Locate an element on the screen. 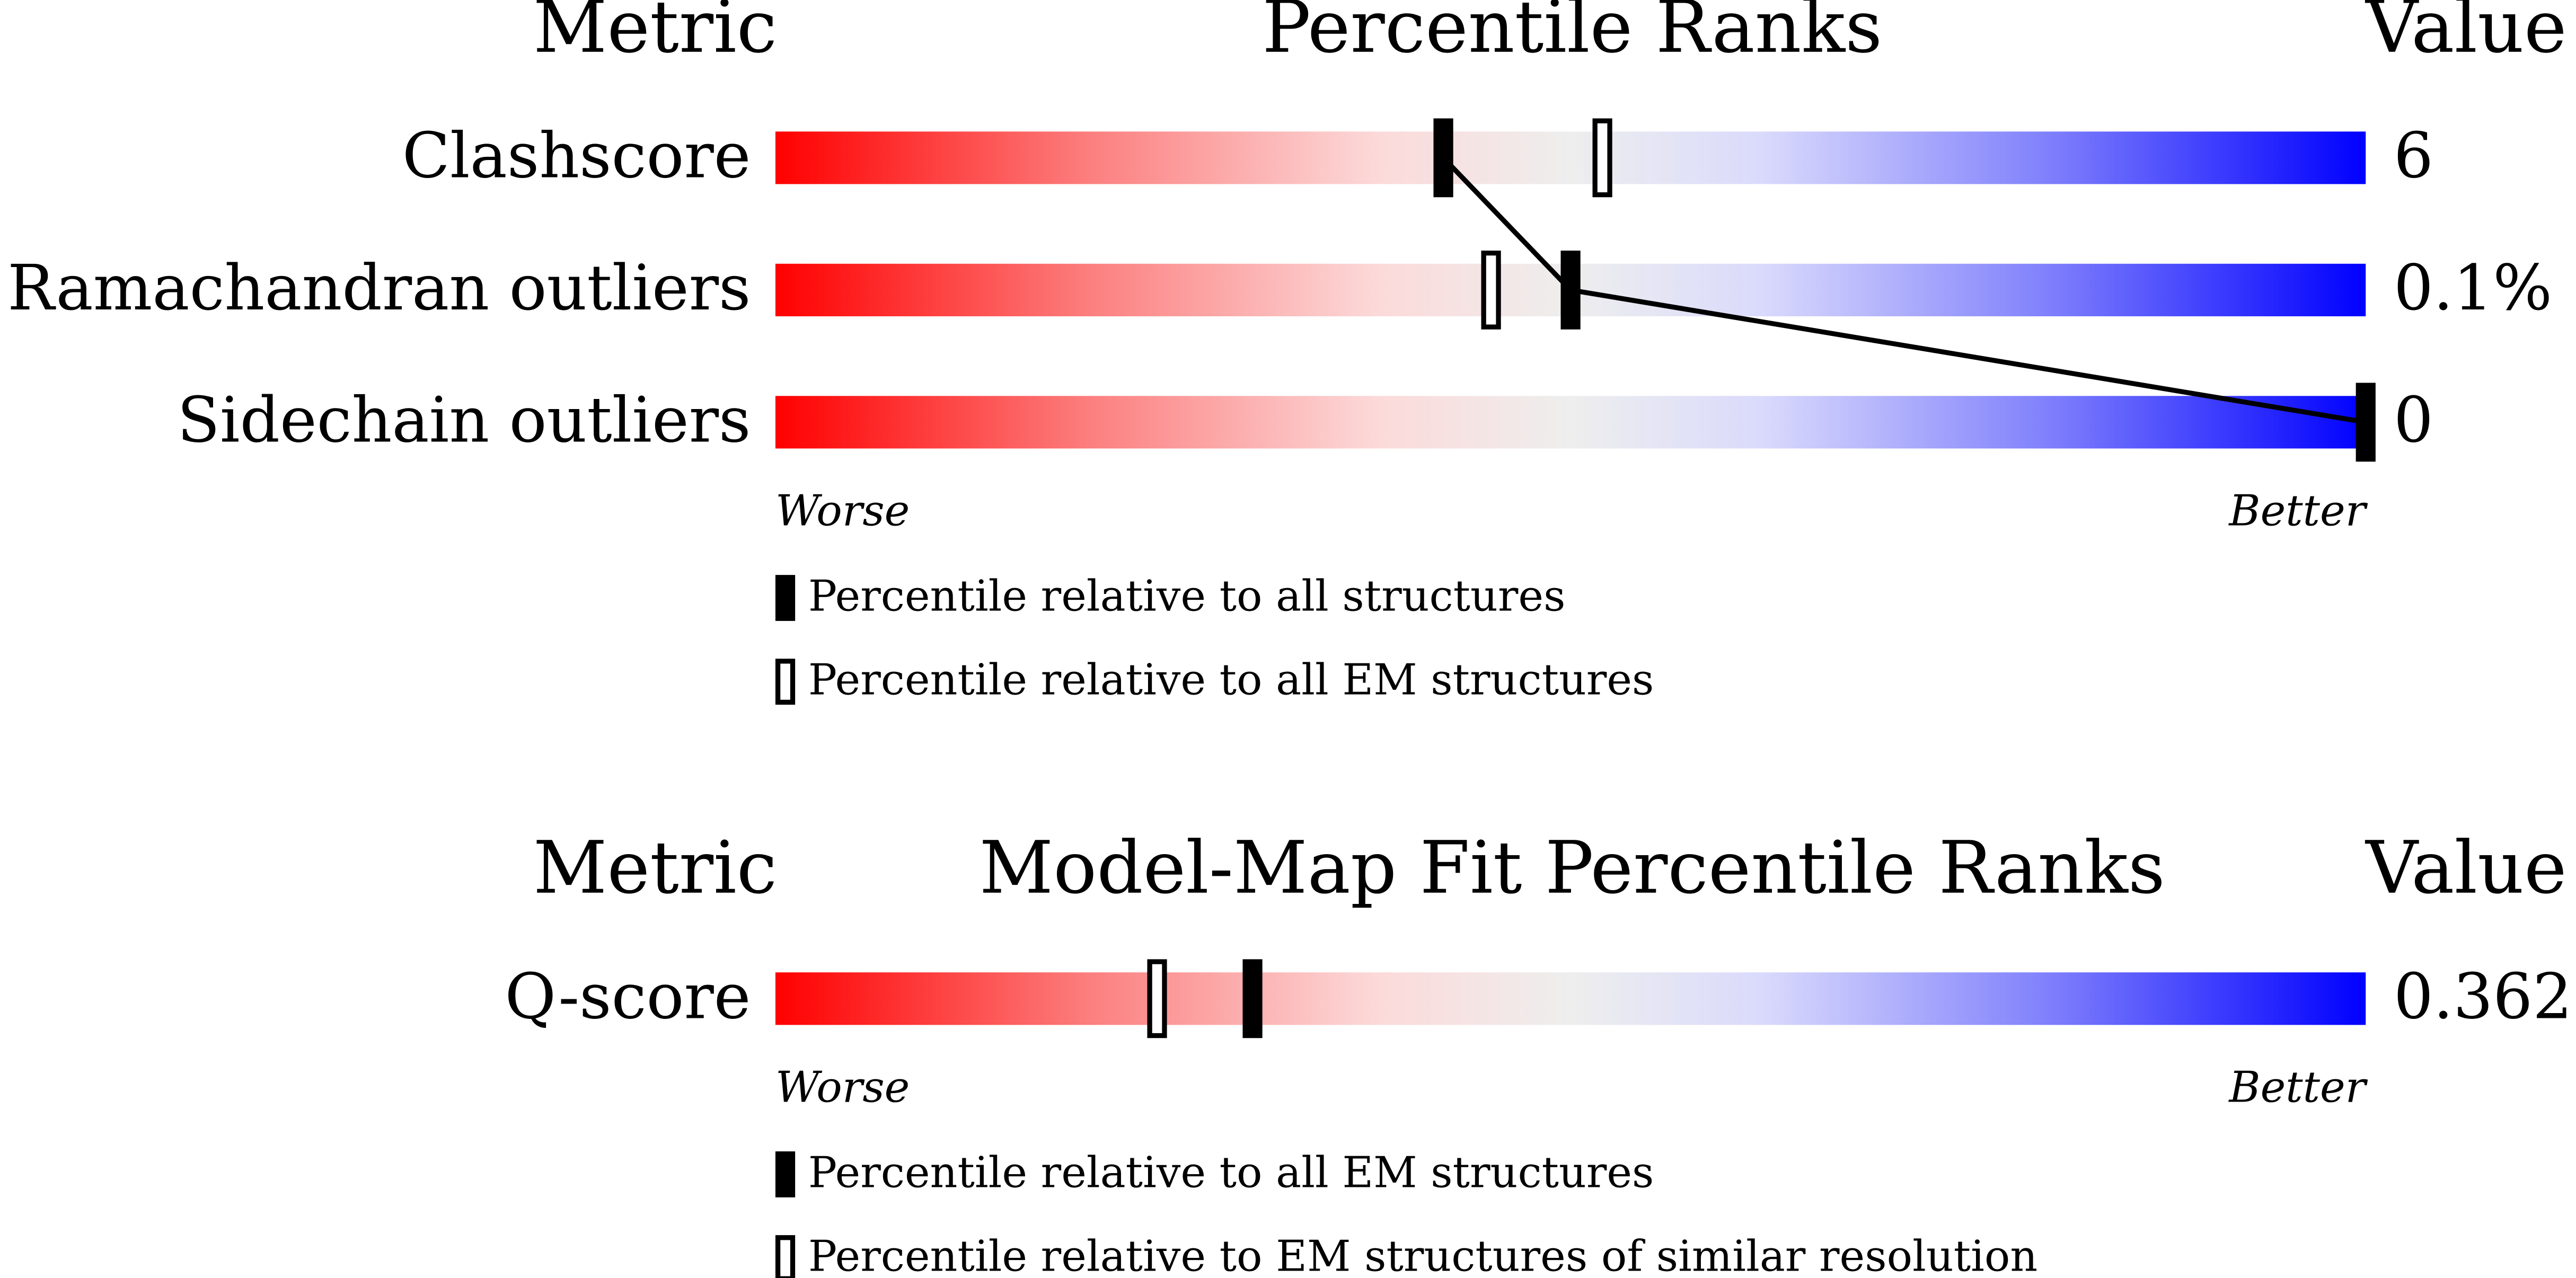 The height and width of the screenshot is (1278, 2576). metric-label: Ramachandran outliers is located at coordinates (379, 288).